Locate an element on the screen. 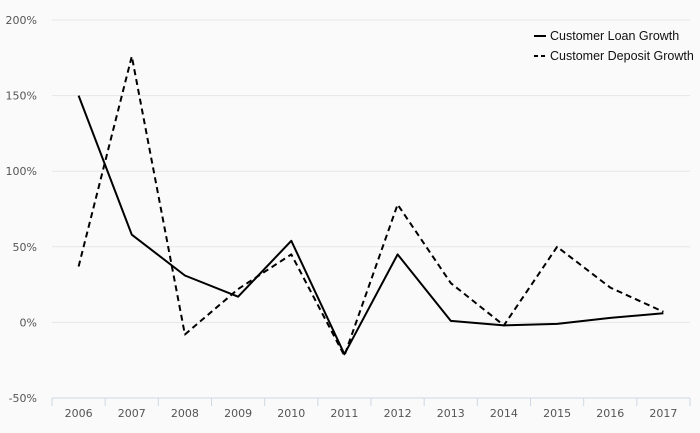 The height and width of the screenshot is (433, 700). y-tick-label: -50% is located at coordinates (23, 398).